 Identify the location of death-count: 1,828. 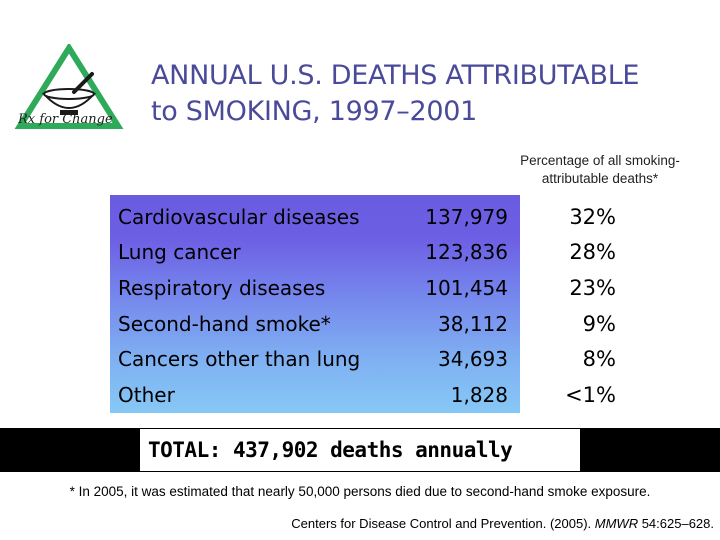
(479, 395).